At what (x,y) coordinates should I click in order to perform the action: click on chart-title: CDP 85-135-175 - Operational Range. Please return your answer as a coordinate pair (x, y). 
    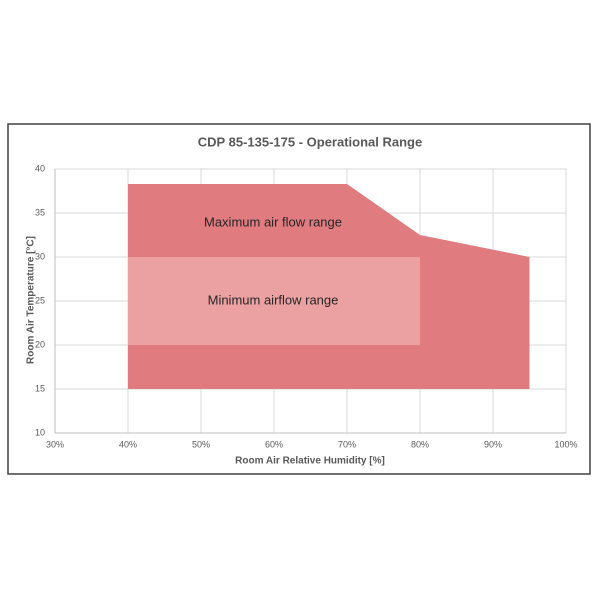
    Looking at the image, I should click on (310, 141).